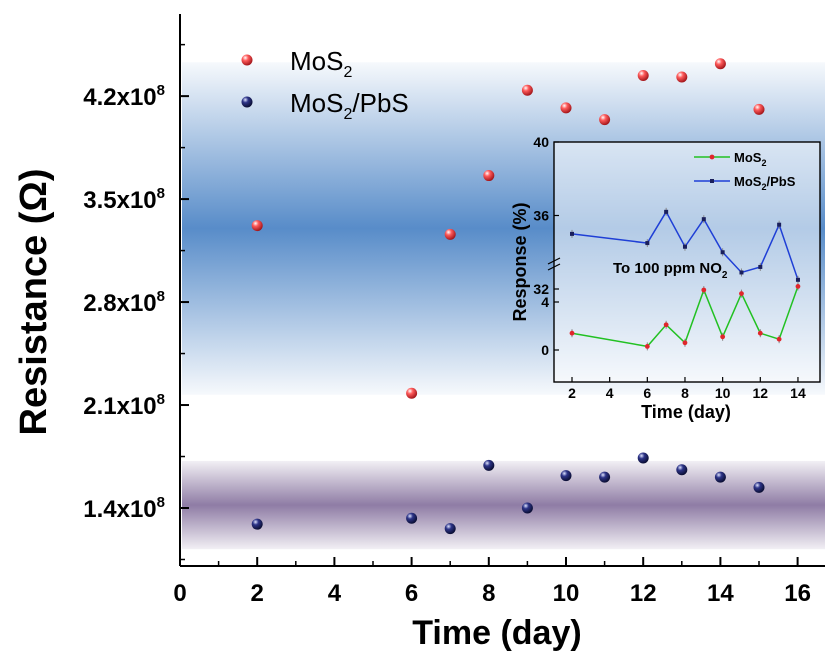  I want to click on legend-label-mos2: MoS2, so click(321, 63).